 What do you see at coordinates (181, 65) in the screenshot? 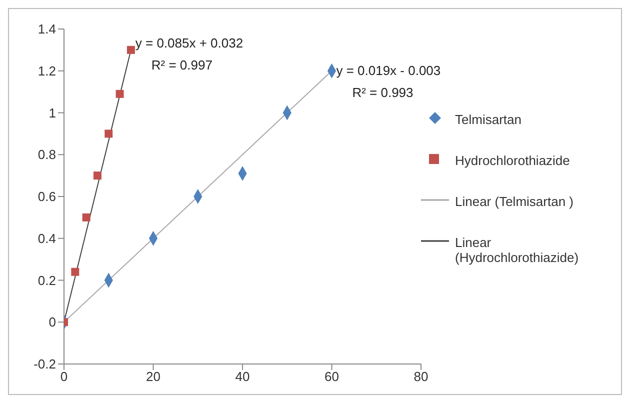
I see `annotation: R² = 0.997` at bounding box center [181, 65].